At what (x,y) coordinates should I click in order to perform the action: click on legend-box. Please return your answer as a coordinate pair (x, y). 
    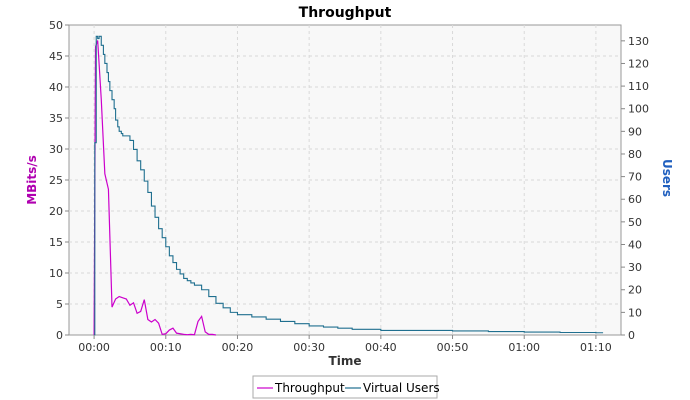
    Looking at the image, I should click on (345, 387).